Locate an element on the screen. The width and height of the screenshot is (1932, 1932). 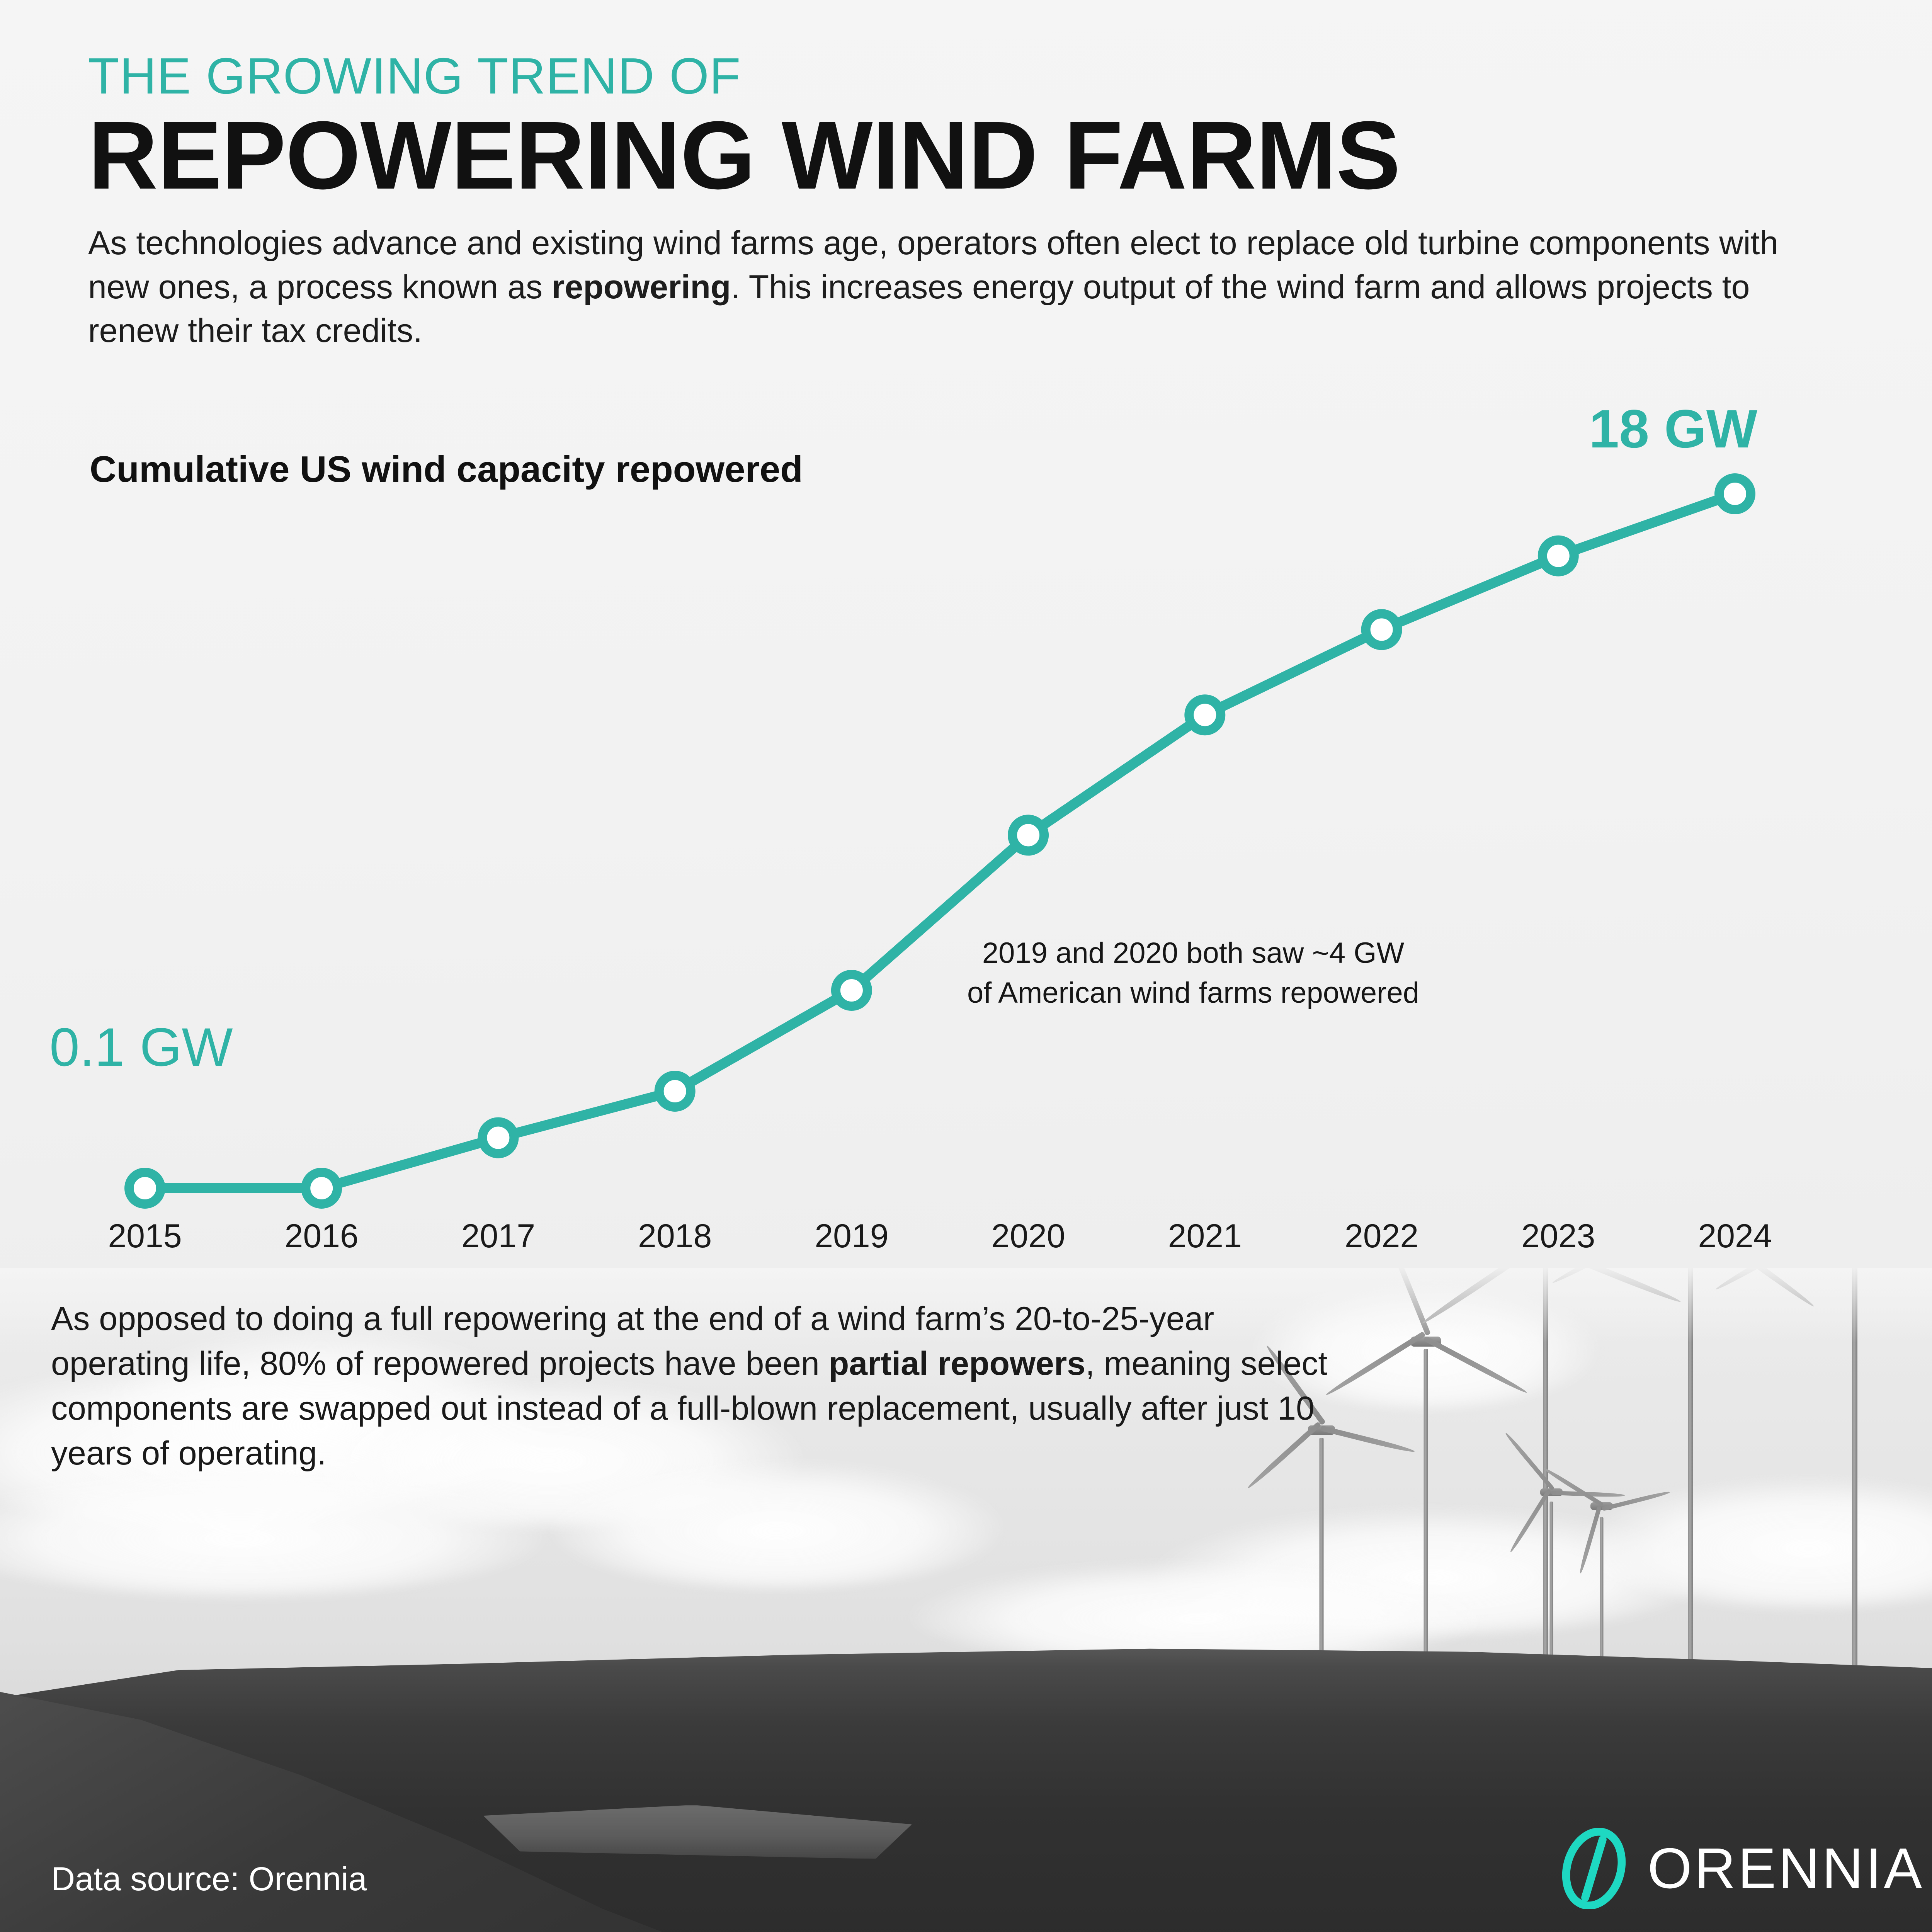
x-axis-tick-2017: 2017 is located at coordinates (499, 1236).